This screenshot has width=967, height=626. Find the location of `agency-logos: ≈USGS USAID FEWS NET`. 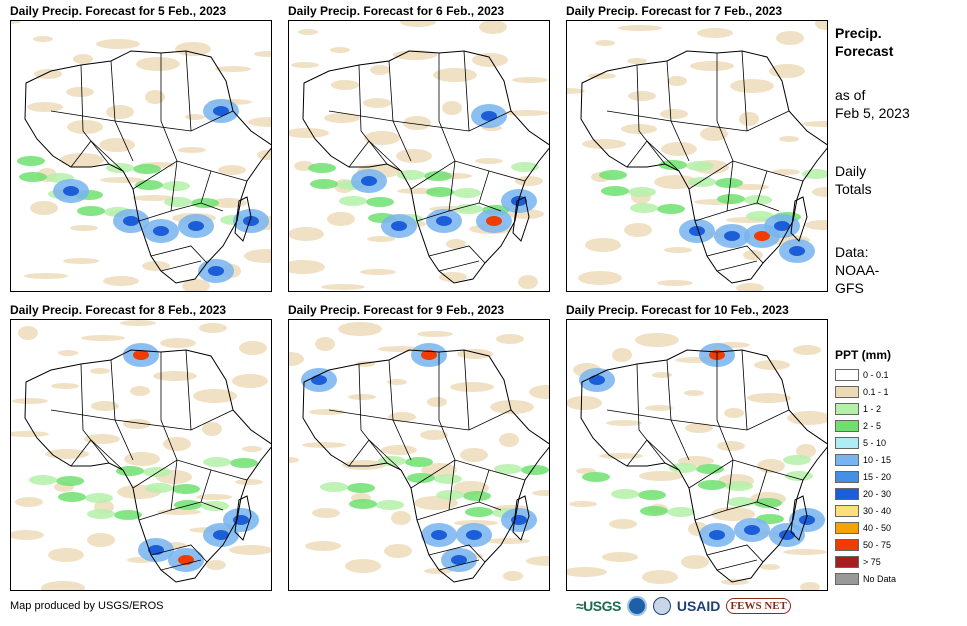

agency-logos: ≈USGS USAID FEWS NET is located at coordinates (683, 606).